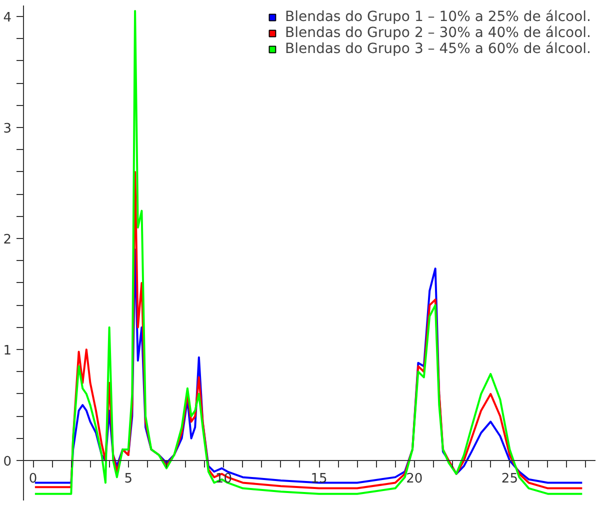 The height and width of the screenshot is (517, 614). What do you see at coordinates (414, 479) in the screenshot?
I see `x-tick-label: 20` at bounding box center [414, 479].